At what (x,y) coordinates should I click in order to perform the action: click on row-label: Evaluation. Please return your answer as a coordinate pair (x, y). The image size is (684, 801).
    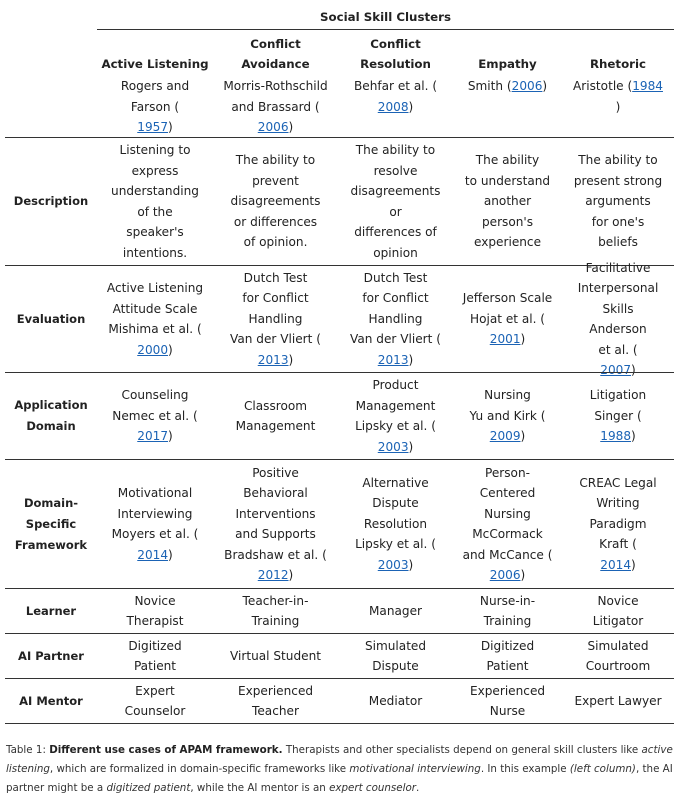
    Looking at the image, I should click on (51, 319).